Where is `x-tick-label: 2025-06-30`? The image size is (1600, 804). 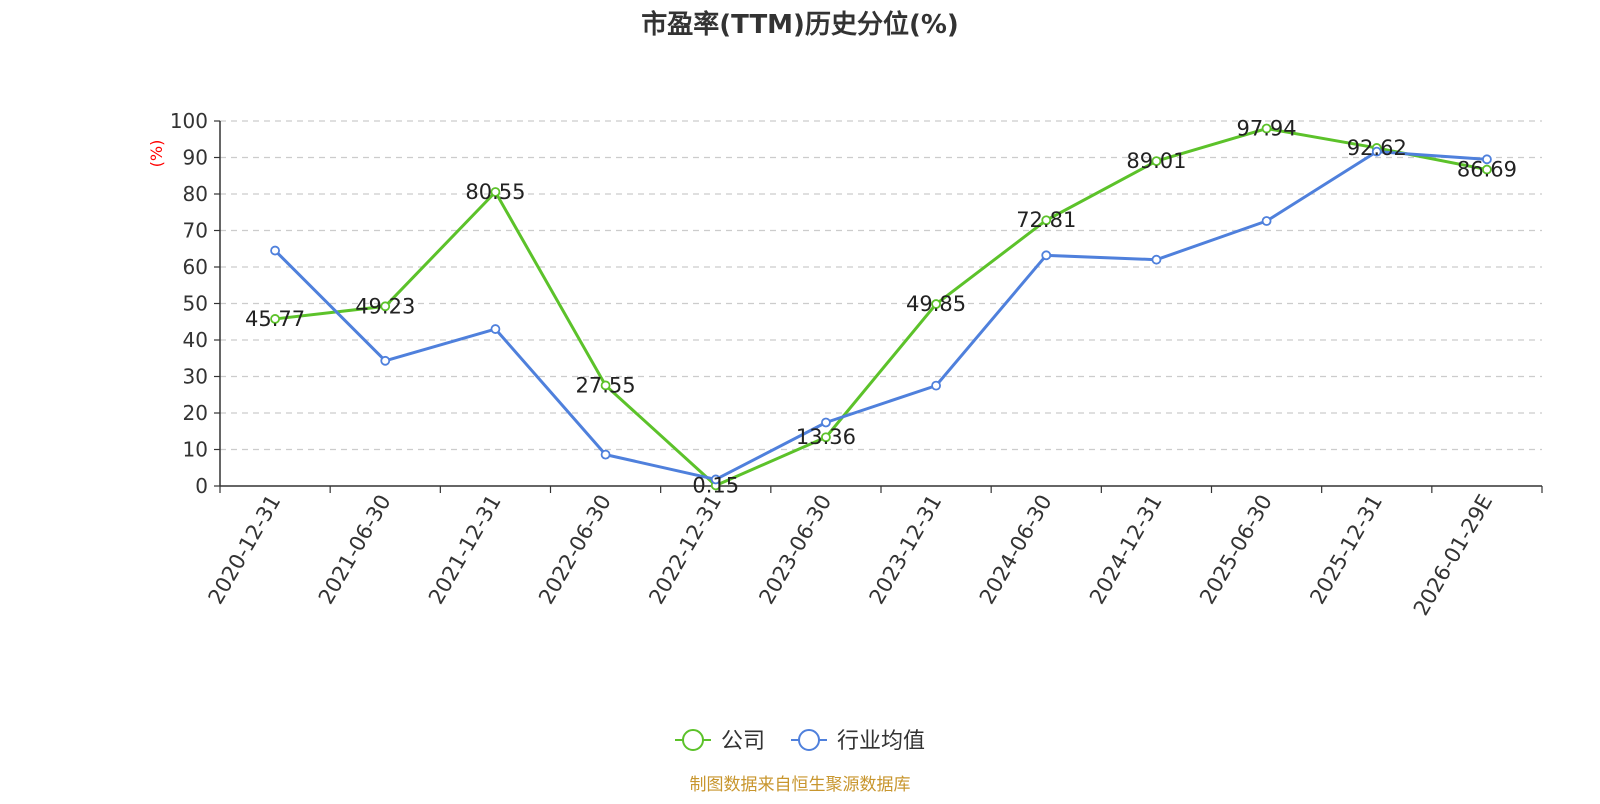
x-tick-label: 2025-06-30 is located at coordinates (1236, 550).